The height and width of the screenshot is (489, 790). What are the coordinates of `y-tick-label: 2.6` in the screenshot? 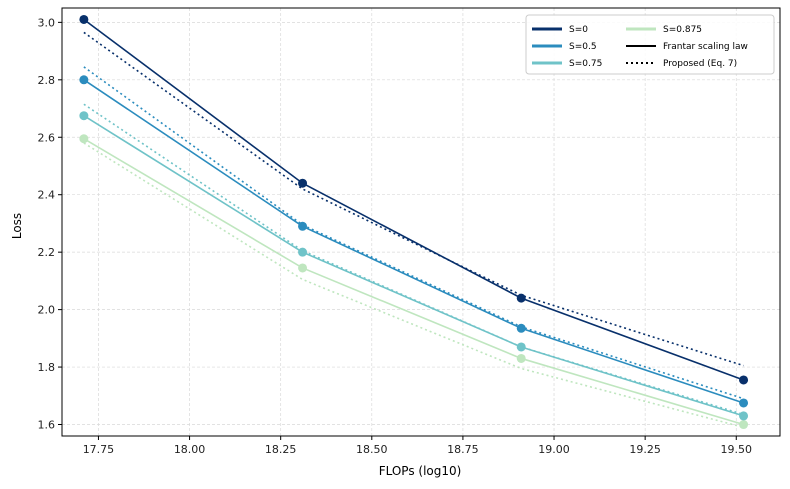 It's located at (47, 137).